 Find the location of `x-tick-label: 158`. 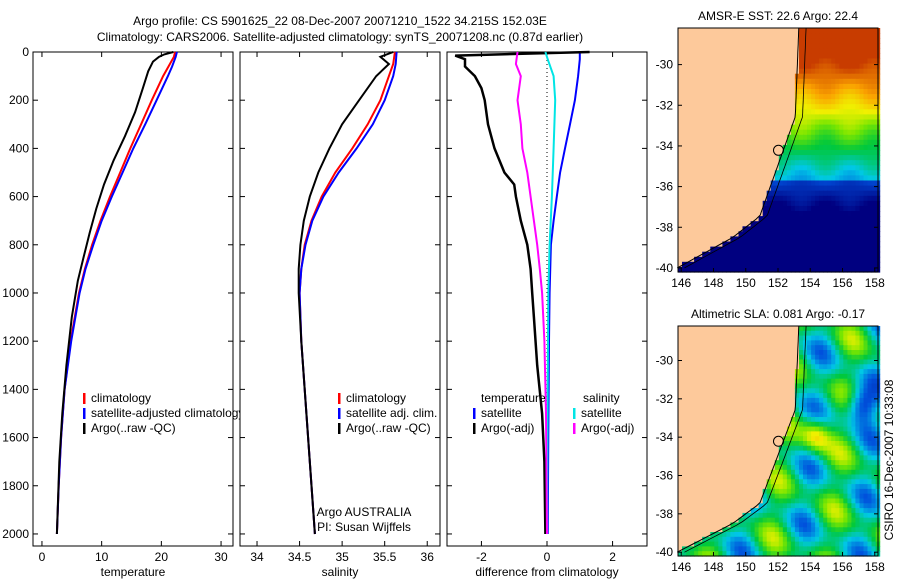

x-tick-label: 158 is located at coordinates (875, 283).